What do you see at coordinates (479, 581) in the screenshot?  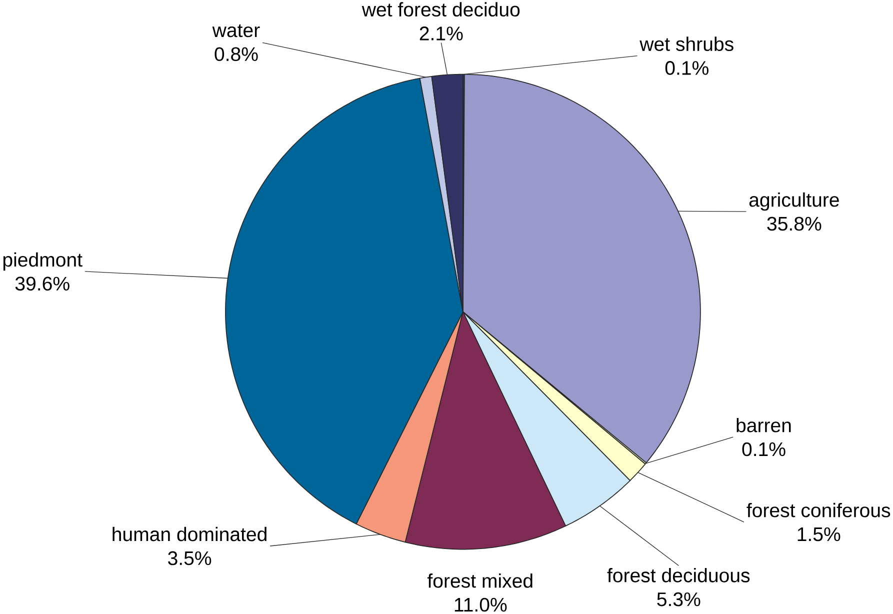 I see `slice-label: forest mixed` at bounding box center [479, 581].